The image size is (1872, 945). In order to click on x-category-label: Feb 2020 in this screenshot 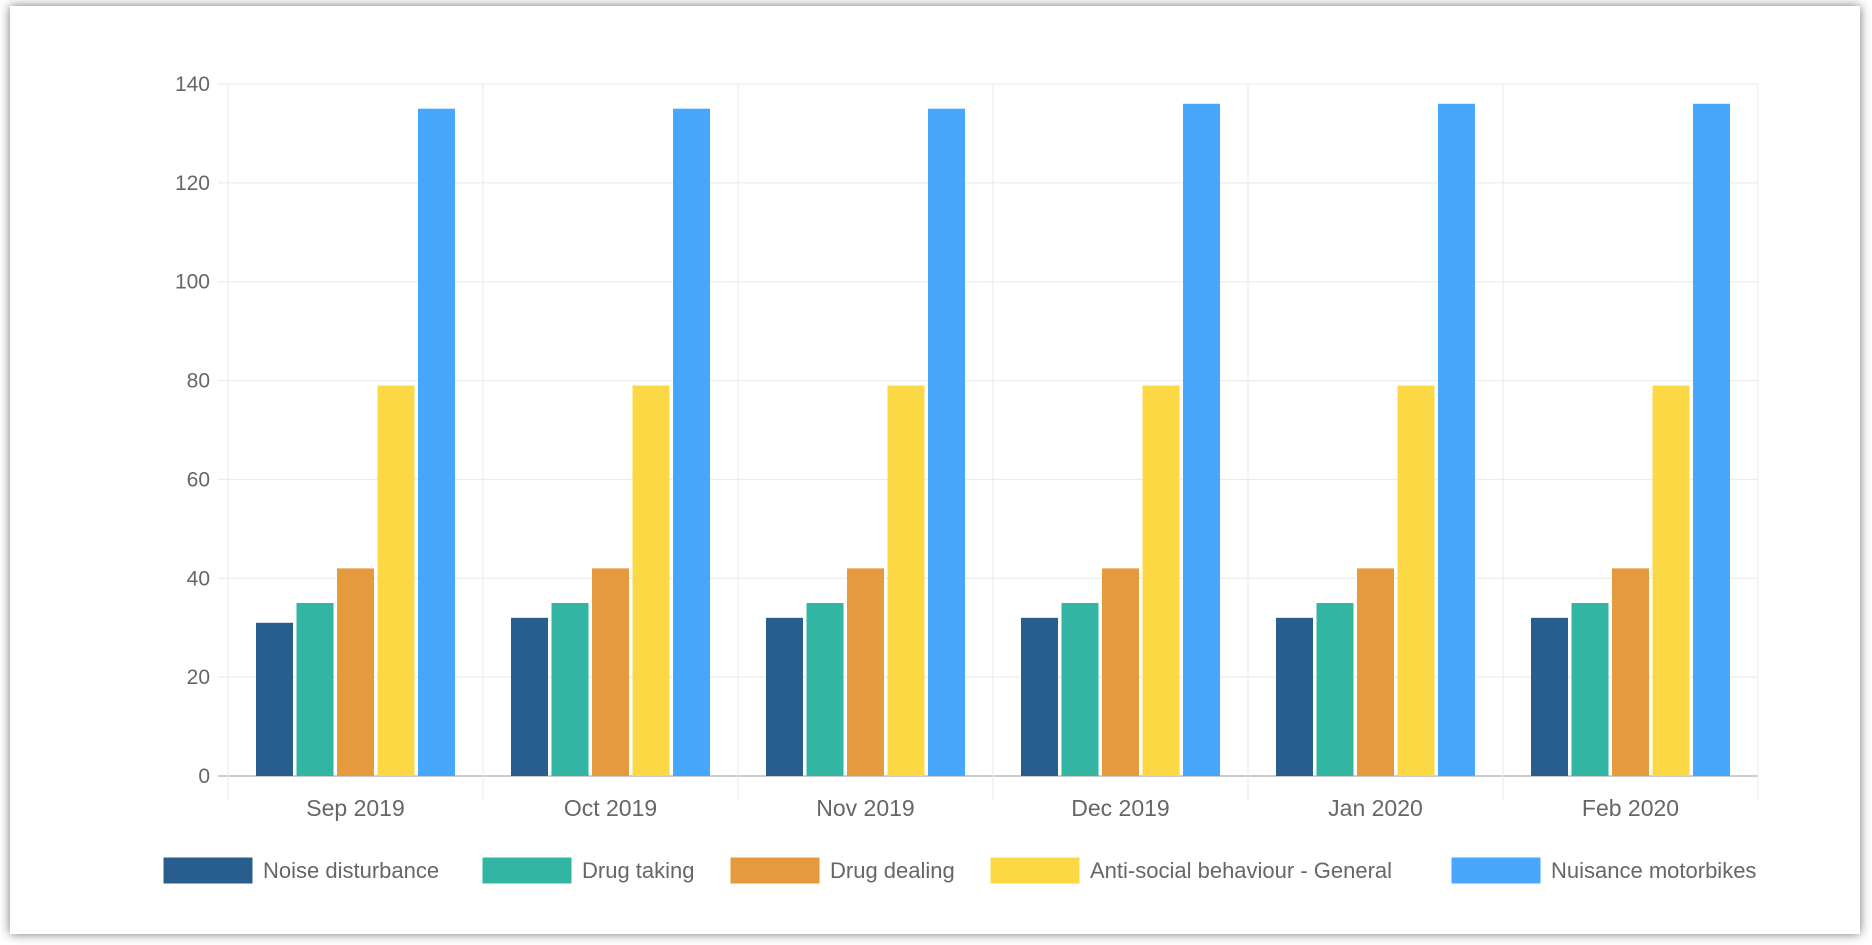, I will do `click(1630, 808)`.